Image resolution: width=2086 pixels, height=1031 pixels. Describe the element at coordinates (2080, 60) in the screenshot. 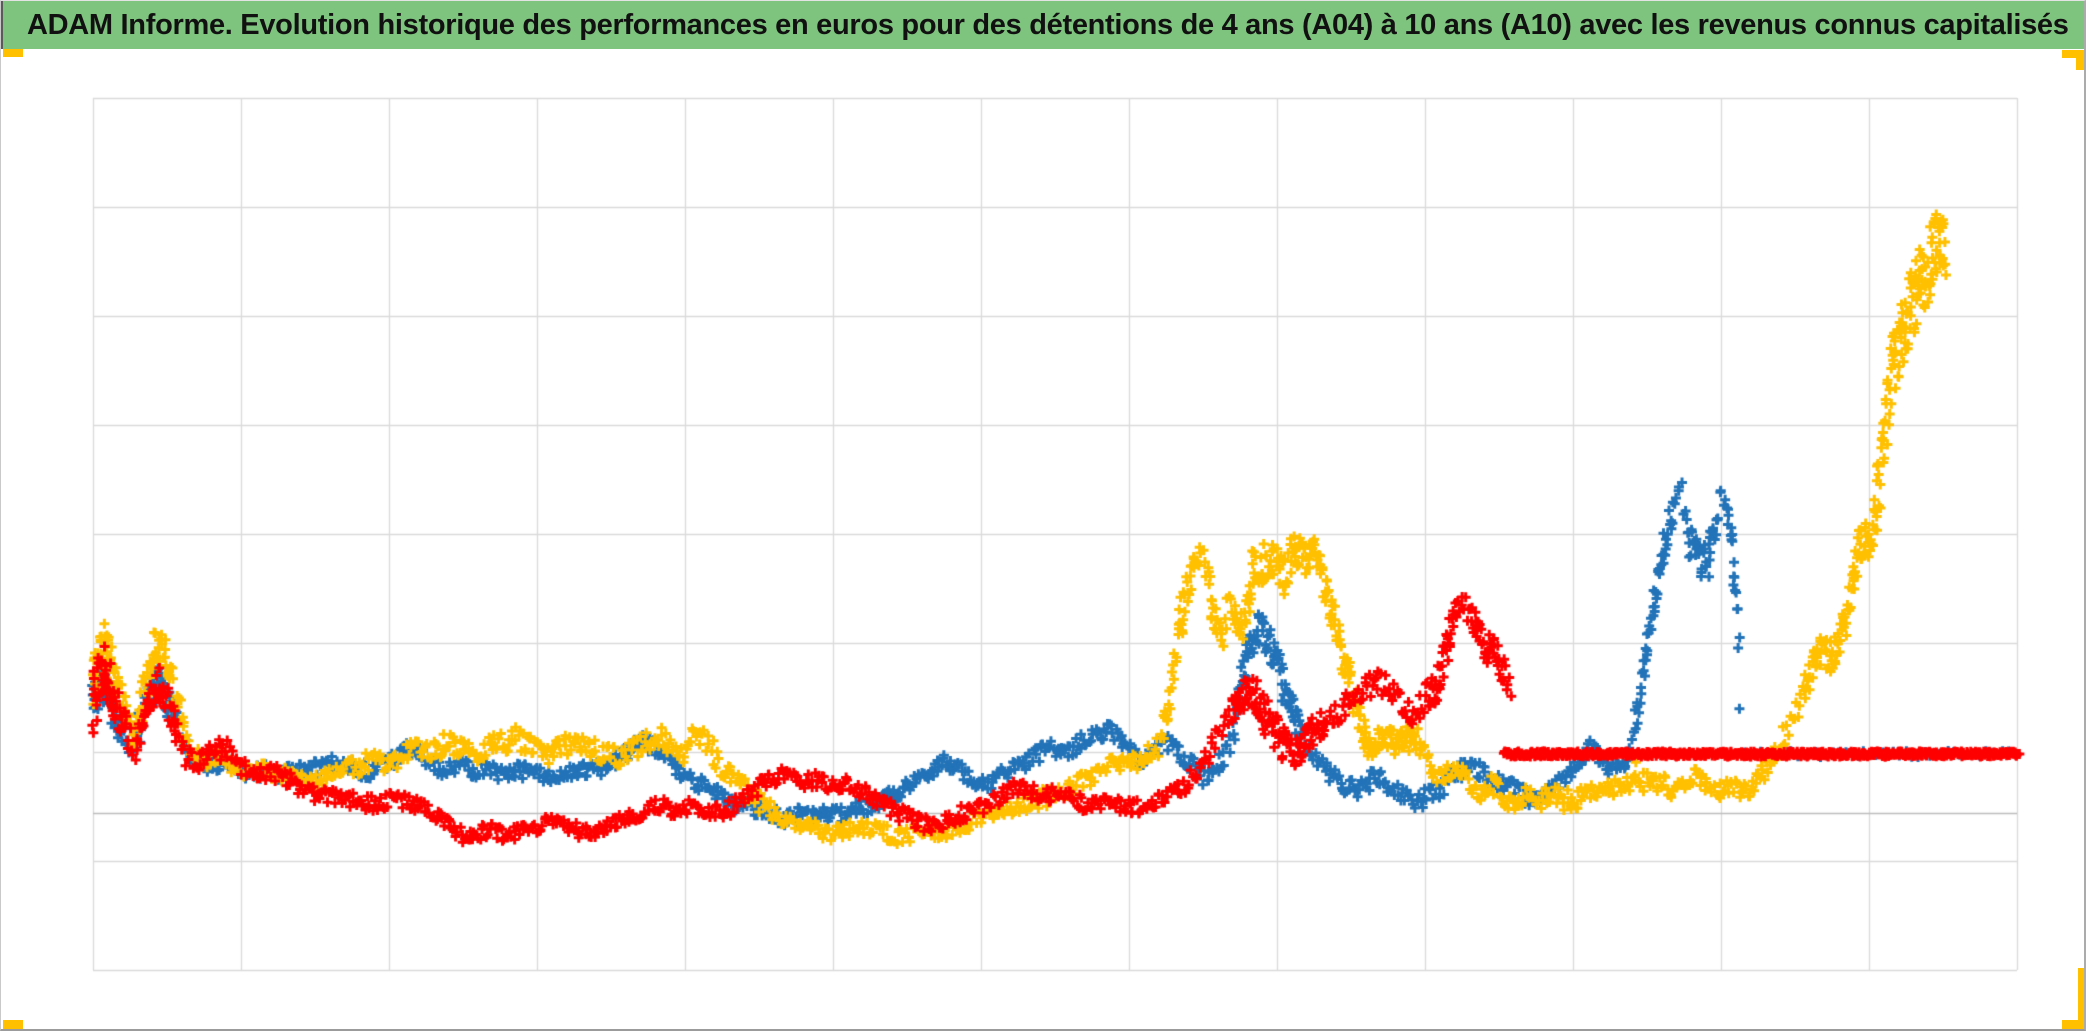

I see `corner-bracket-top-right-vertical` at that location.